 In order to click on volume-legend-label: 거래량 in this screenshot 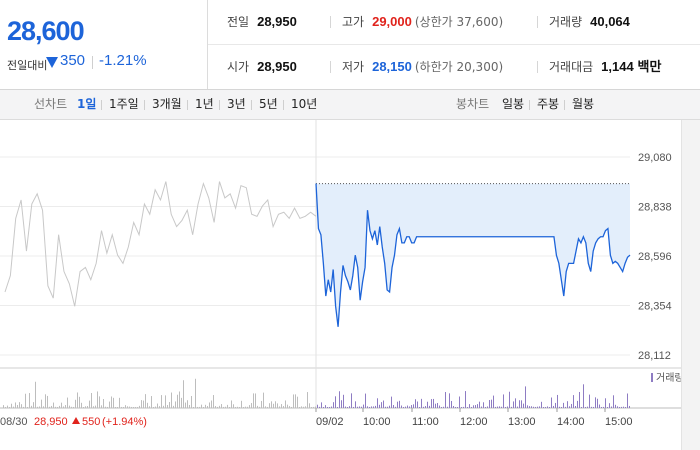, I will do `click(670, 378)`.